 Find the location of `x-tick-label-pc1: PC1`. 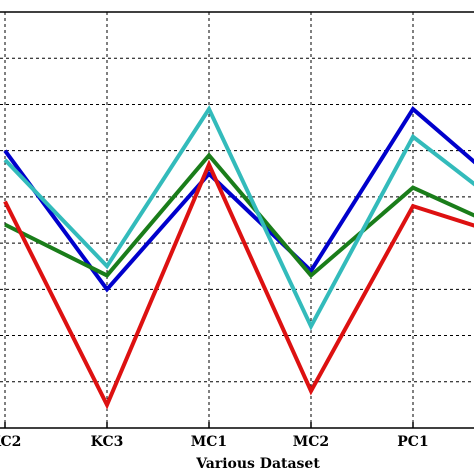

x-tick-label-pc1: PC1 is located at coordinates (412, 442).